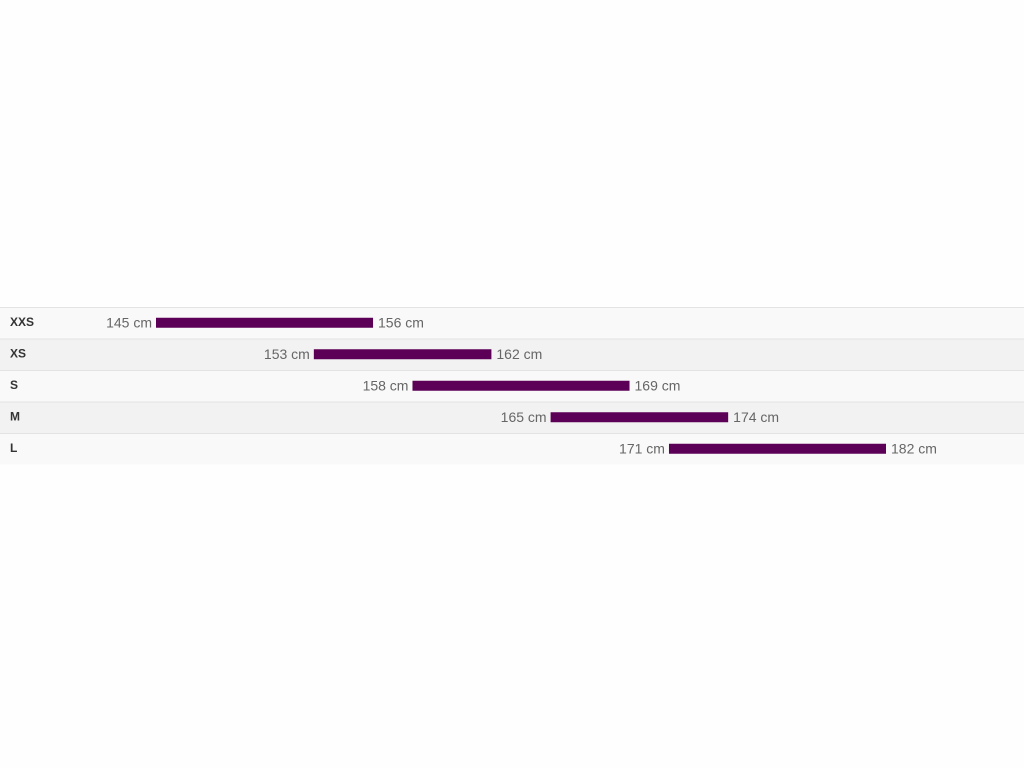 The height and width of the screenshot is (768, 1024). What do you see at coordinates (22, 322) in the screenshot?
I see `size-label: XXS` at bounding box center [22, 322].